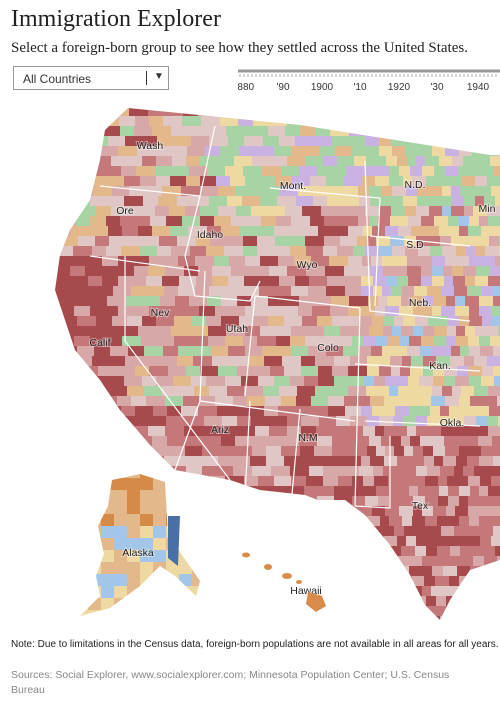 This screenshot has width=500, height=712. Describe the element at coordinates (322, 87) in the screenshot. I see `timeline-label: 1900` at that location.